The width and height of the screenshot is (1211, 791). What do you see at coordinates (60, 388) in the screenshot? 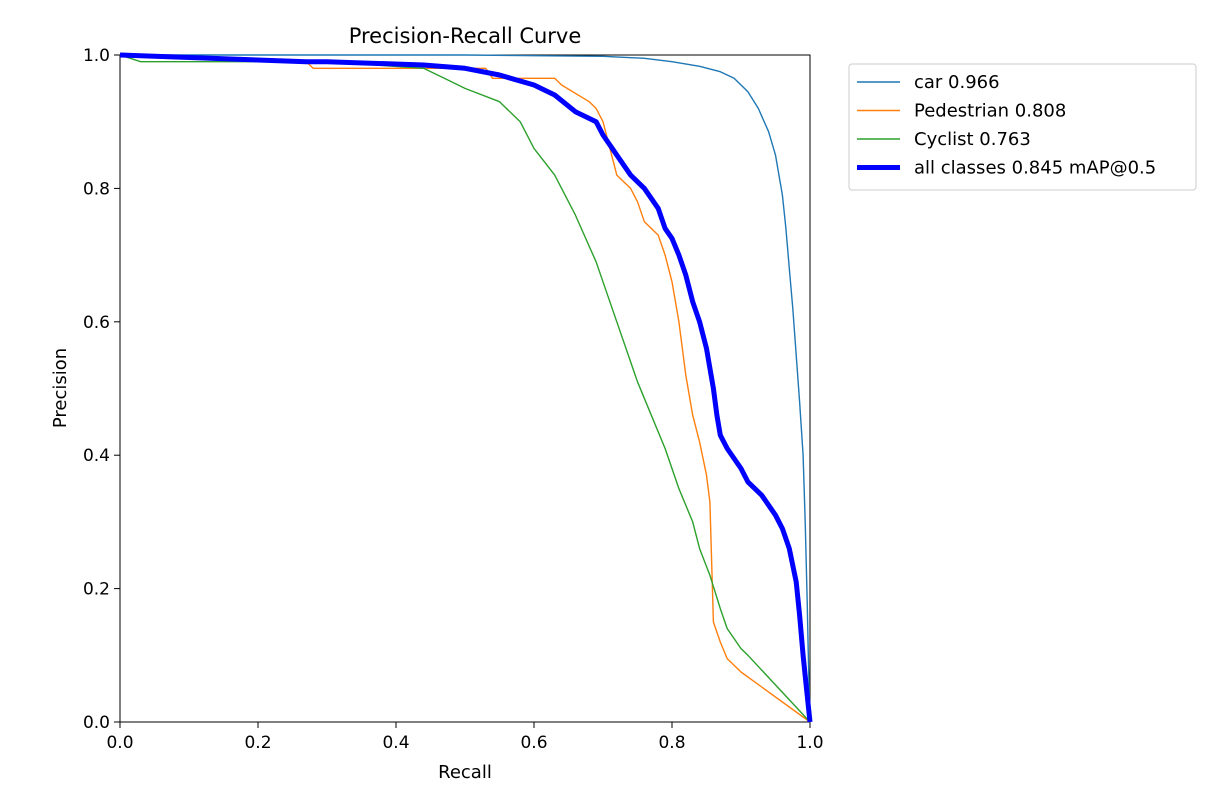
I see `y-axis-label: Precision` at bounding box center [60, 388].